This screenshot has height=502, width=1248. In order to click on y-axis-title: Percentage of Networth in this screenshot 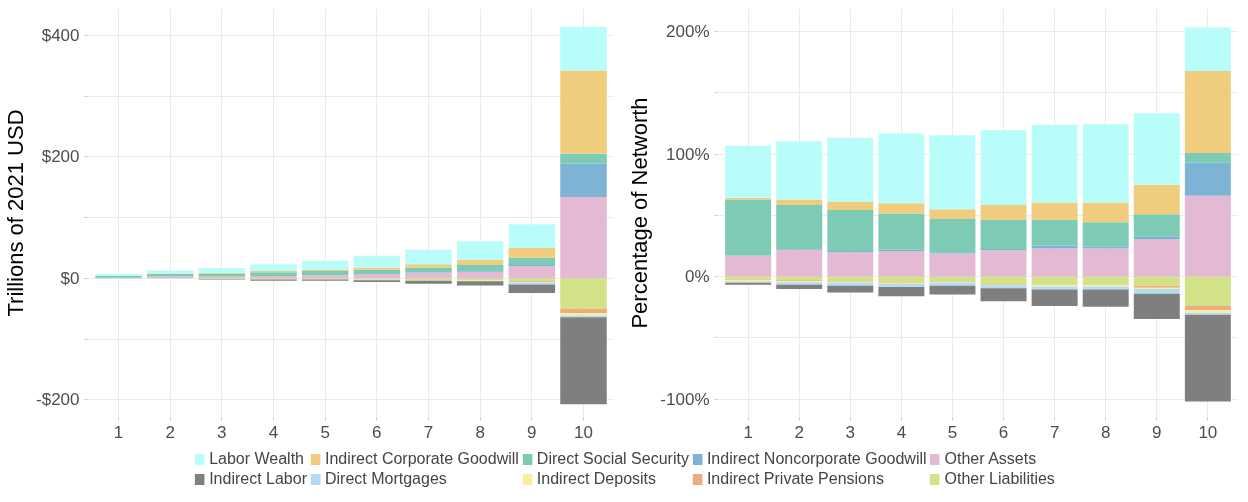, I will do `click(640, 213)`.